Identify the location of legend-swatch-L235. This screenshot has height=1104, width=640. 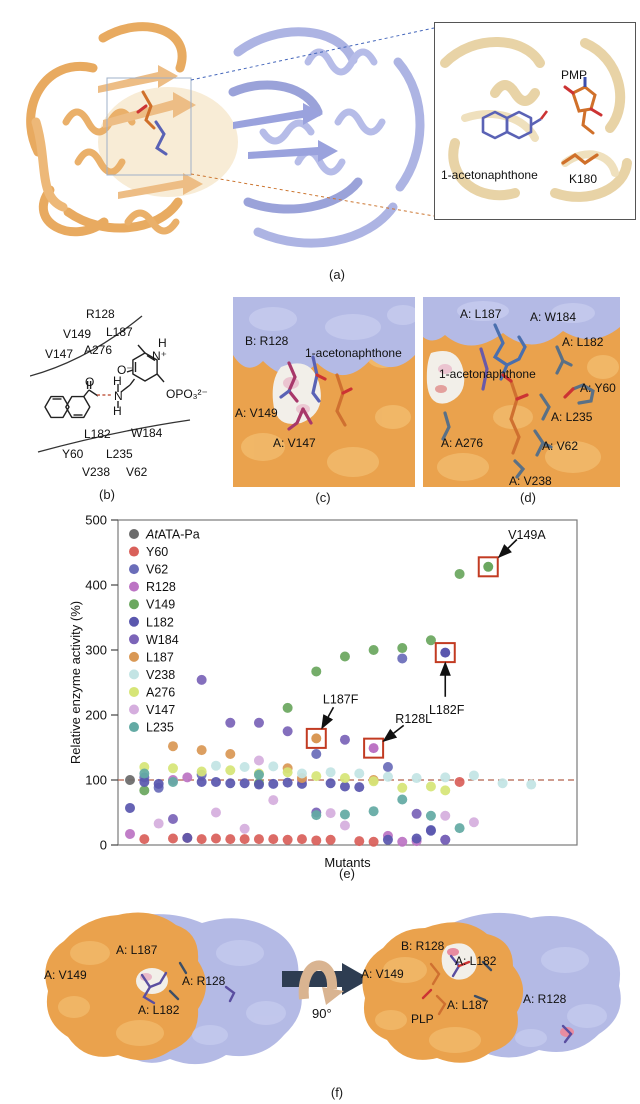
(134, 727).